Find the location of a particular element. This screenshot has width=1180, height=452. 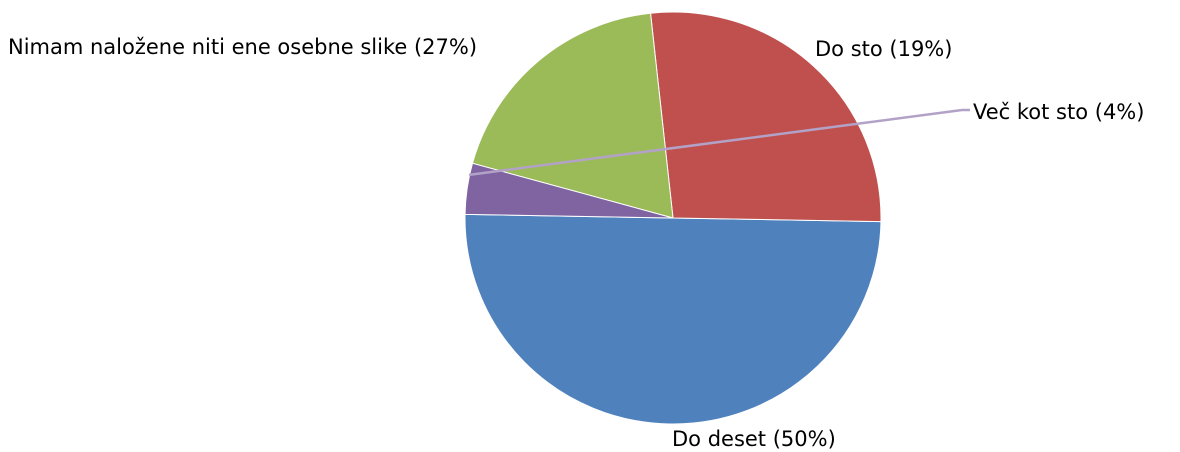

leader-lines is located at coordinates (719, 142).